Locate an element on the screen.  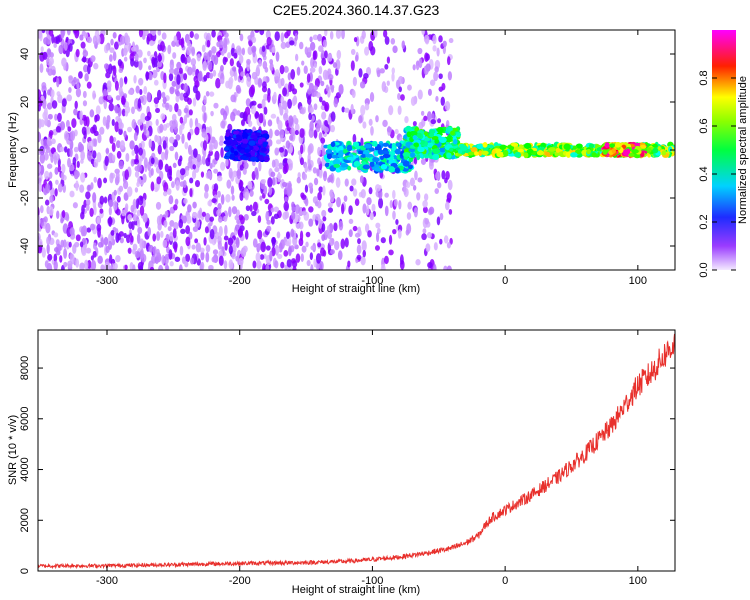
x-tick-label: 100 is located at coordinates (638, 581).